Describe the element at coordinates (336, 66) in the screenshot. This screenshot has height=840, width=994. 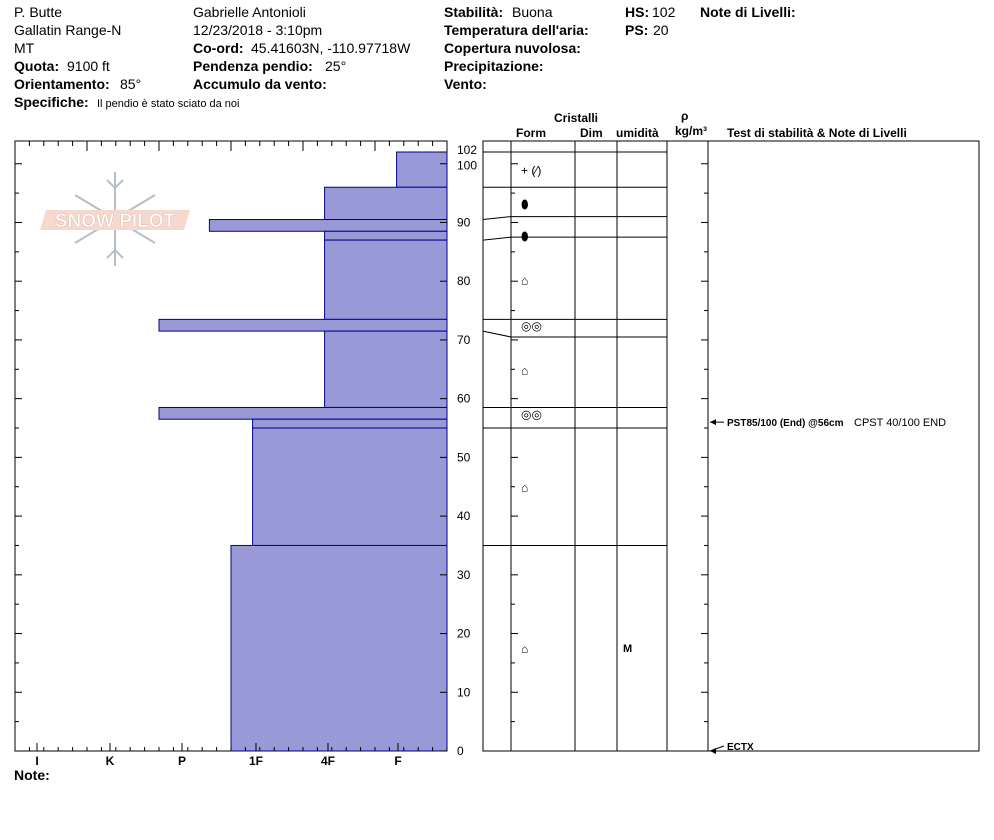
I see `slope-value: 25°` at that location.